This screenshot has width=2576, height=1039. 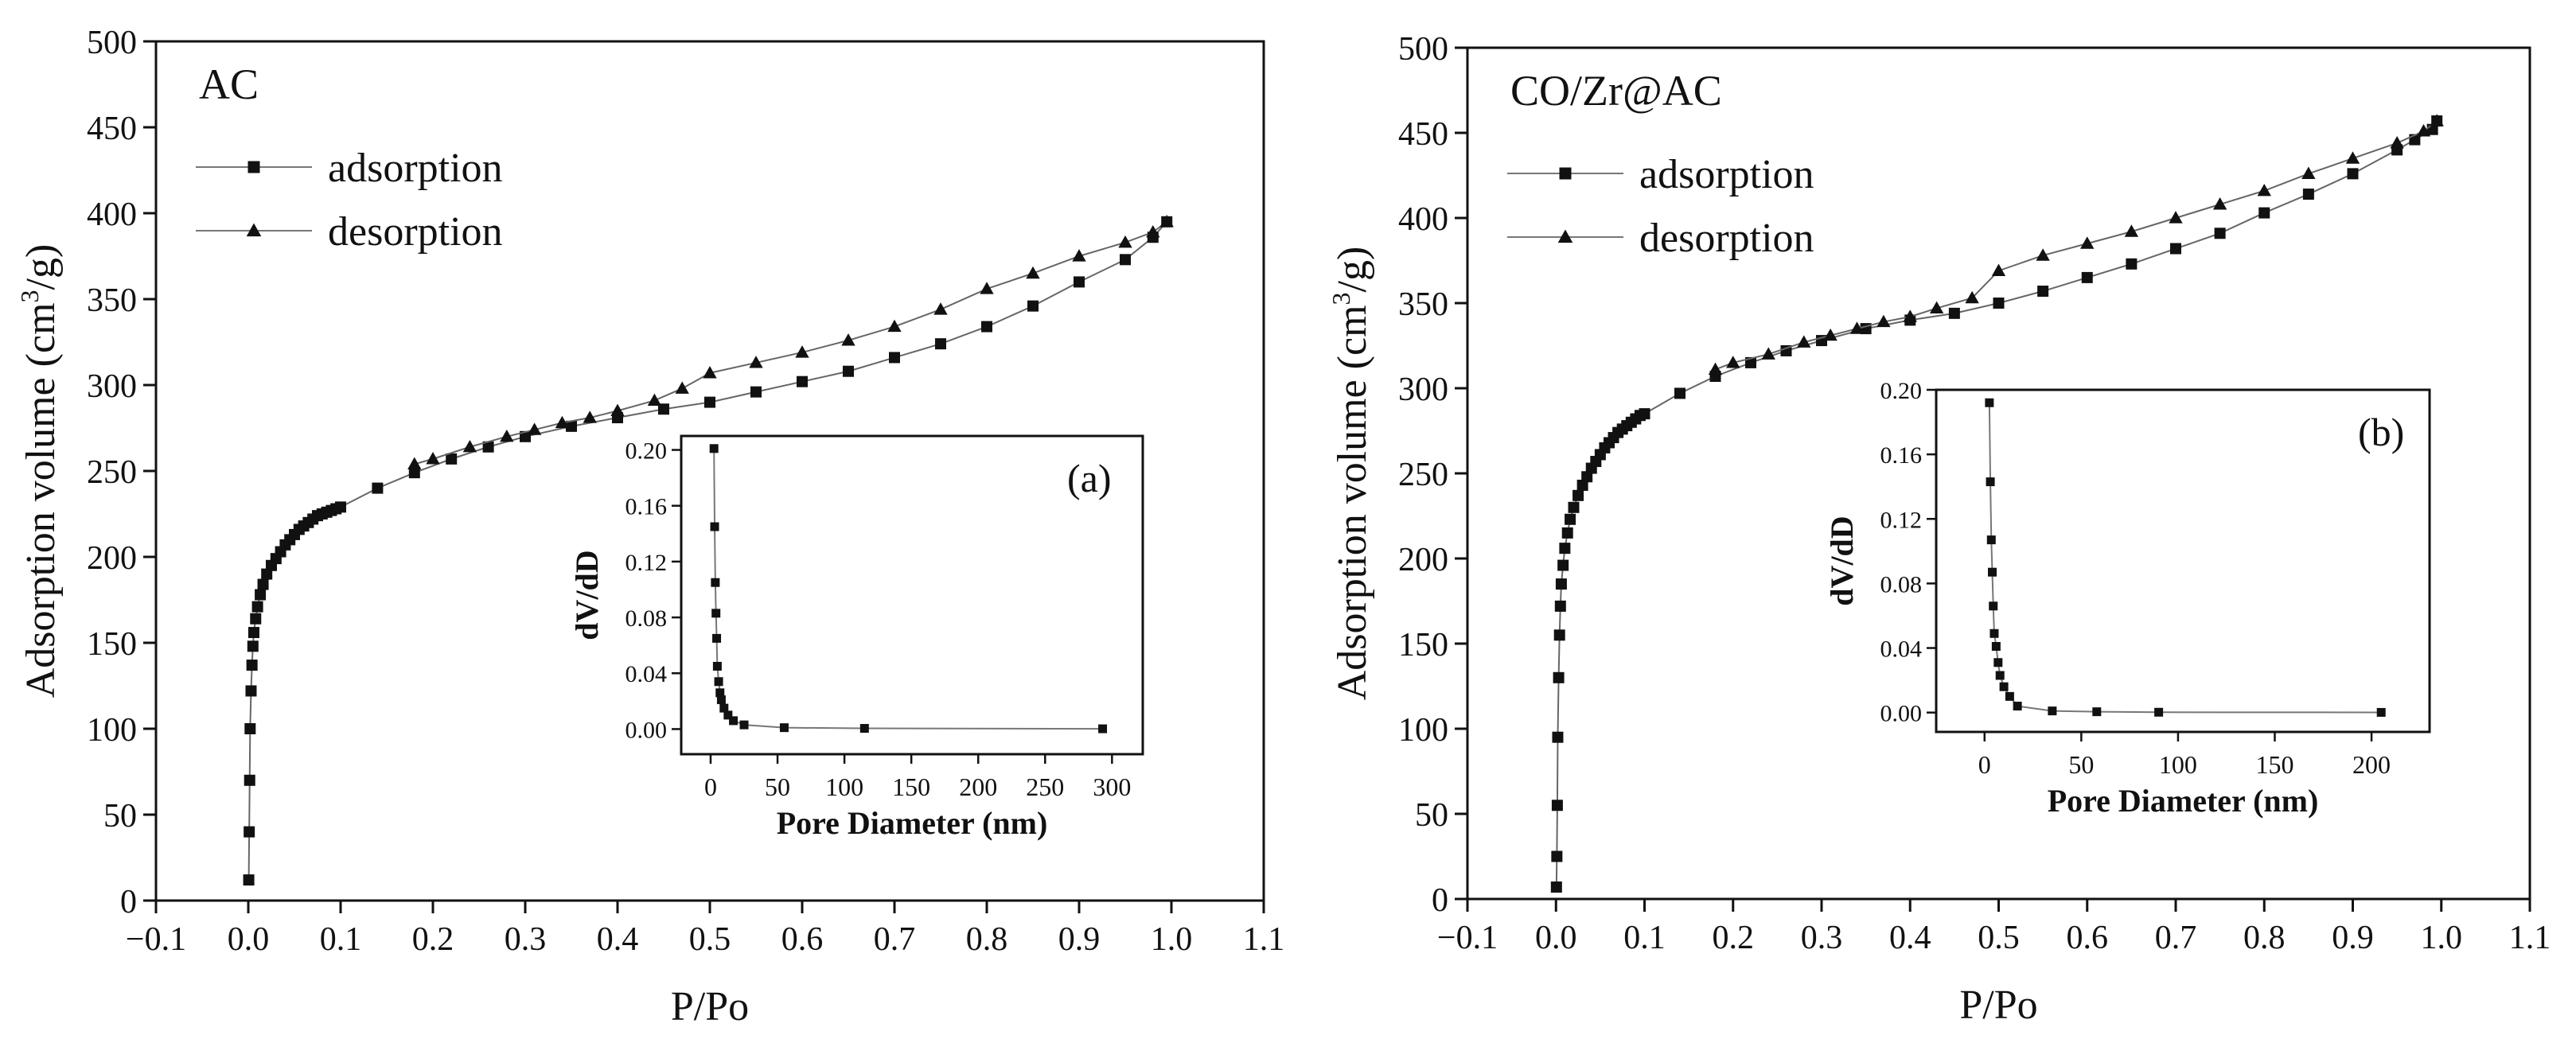 What do you see at coordinates (30, 296) in the screenshot?
I see `y-axis-title-sup: 3` at bounding box center [30, 296].